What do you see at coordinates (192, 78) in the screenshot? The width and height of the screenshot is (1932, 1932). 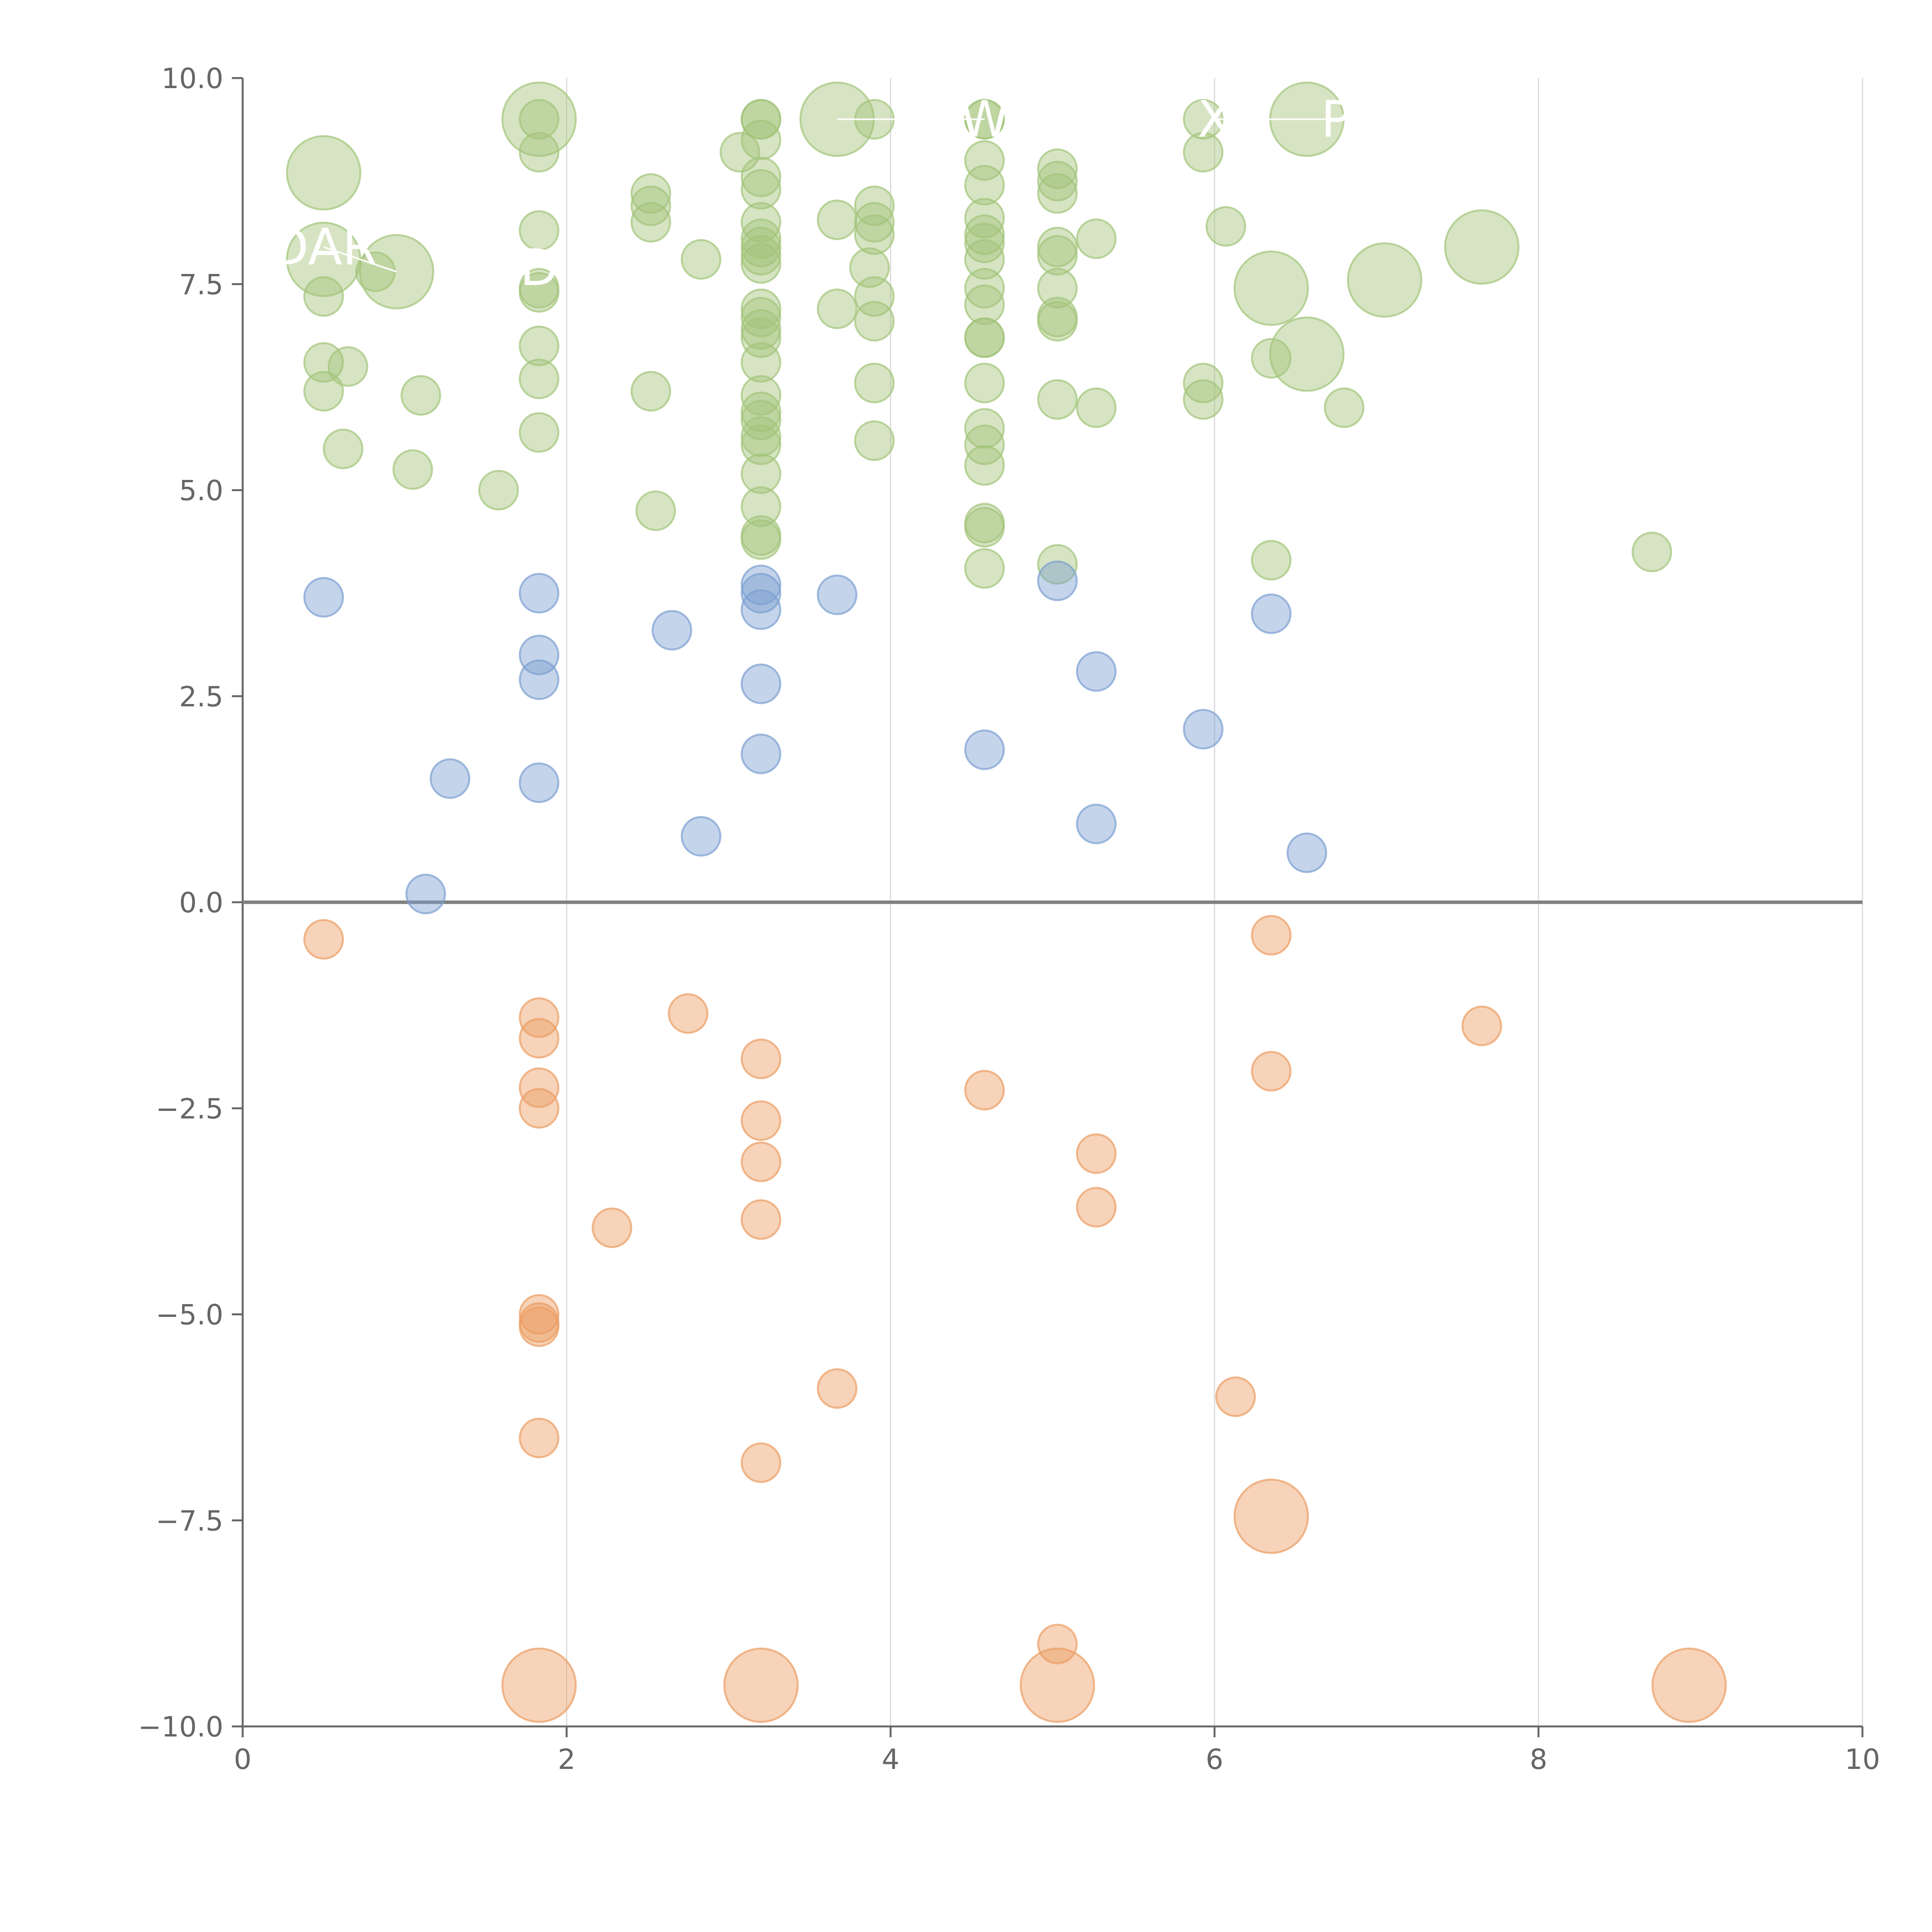 I see `y-tick-label: 10.0` at bounding box center [192, 78].